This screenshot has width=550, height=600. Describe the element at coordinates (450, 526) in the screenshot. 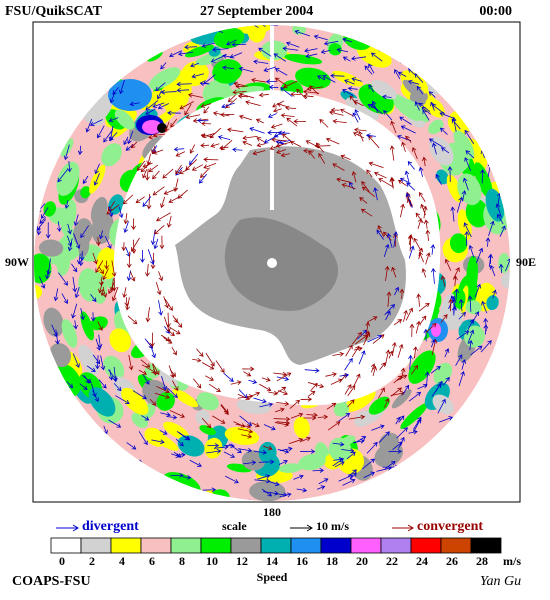

I see `convergent-label: convergent` at that location.